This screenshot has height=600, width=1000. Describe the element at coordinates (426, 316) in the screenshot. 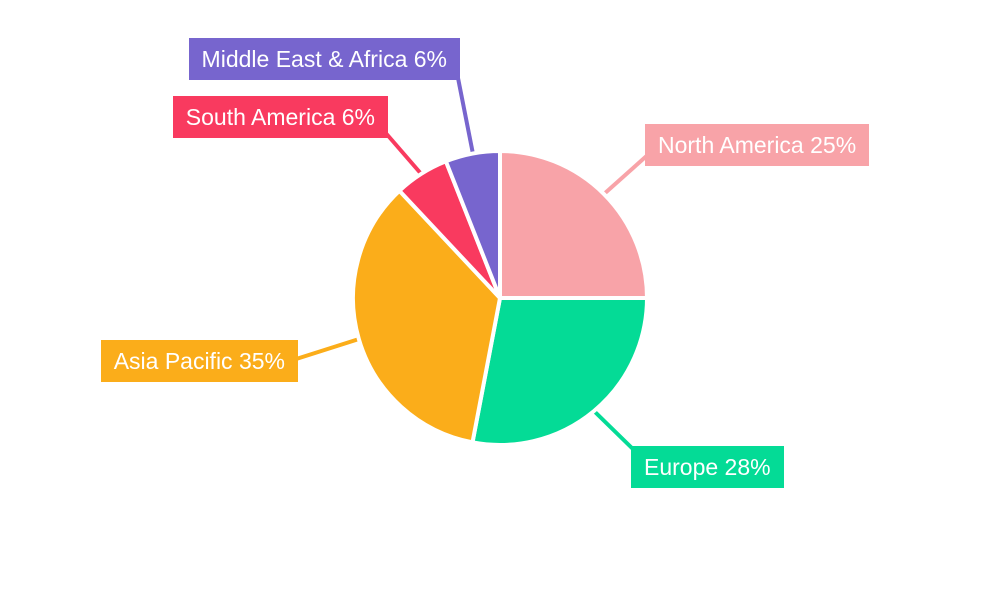

I see `pie-slice-asia-pacific` at that location.